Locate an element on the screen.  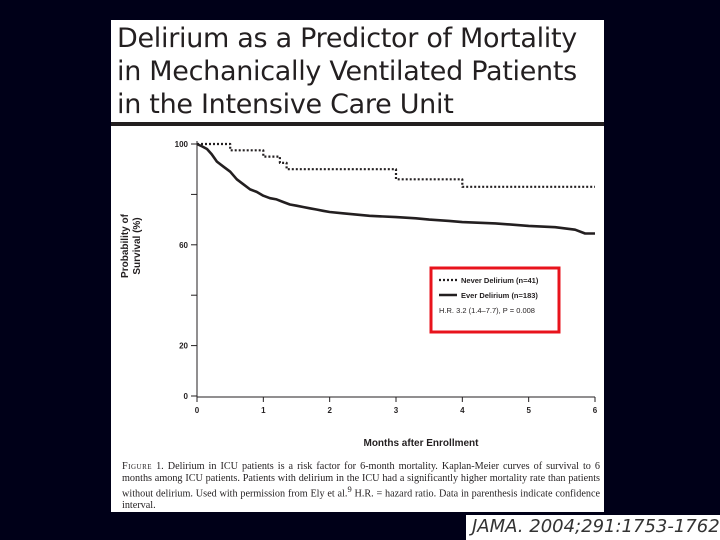
x-tick-label: 6 is located at coordinates (595, 410).